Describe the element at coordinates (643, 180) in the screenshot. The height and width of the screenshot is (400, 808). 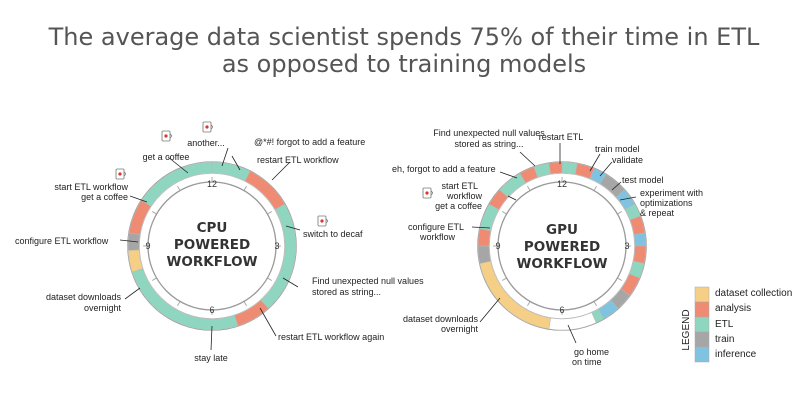
I see `gpu-label-test: test model` at that location.